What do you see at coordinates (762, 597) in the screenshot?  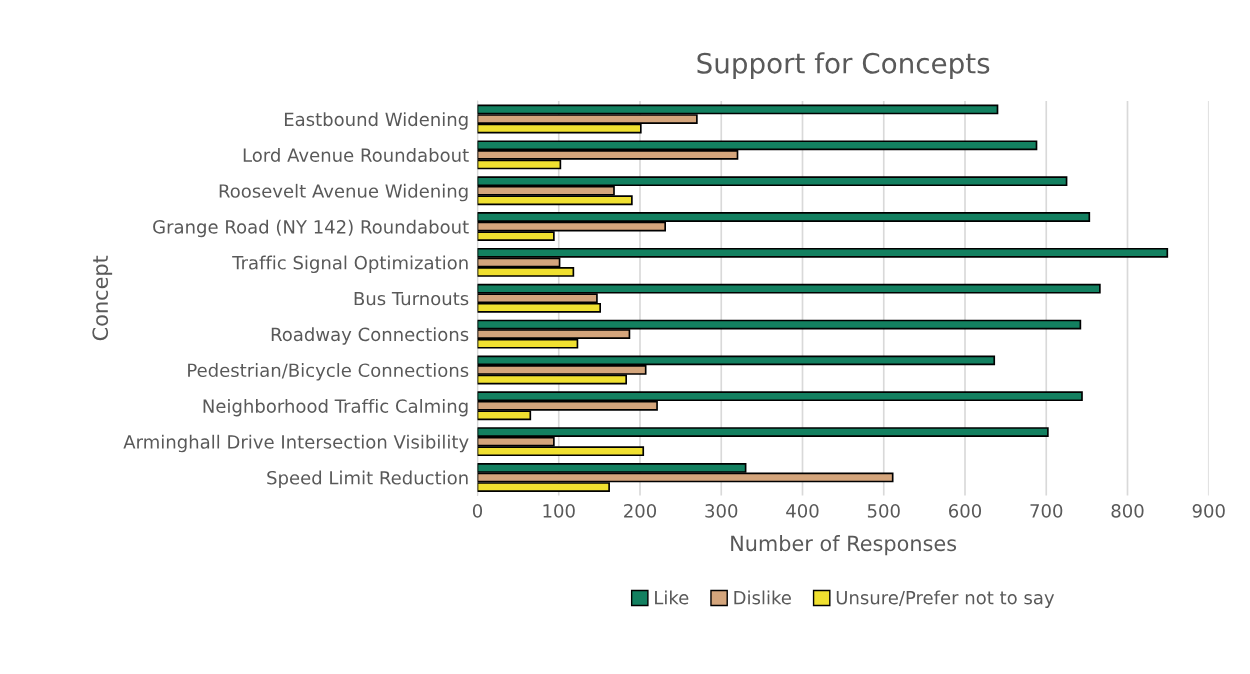 I see `legend-label: Dislike` at bounding box center [762, 597].